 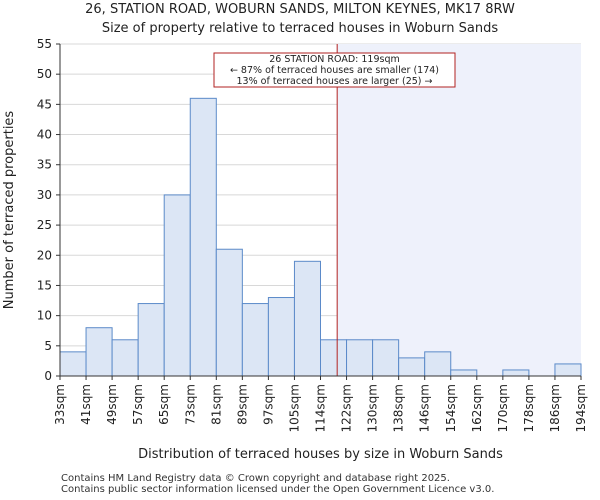 What do you see at coordinates (412, 367) in the screenshot?
I see `bar-138sqm` at bounding box center [412, 367].